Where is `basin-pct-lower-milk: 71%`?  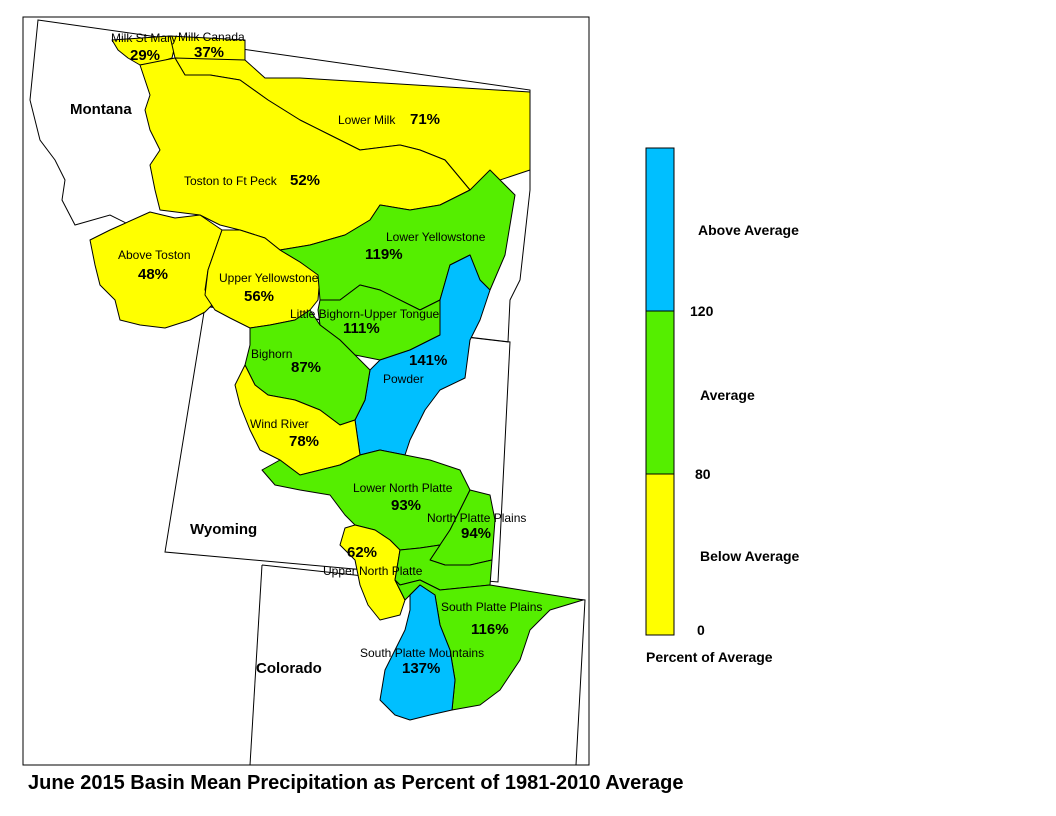
basin-pct-lower-milk: 71% is located at coordinates (425, 119).